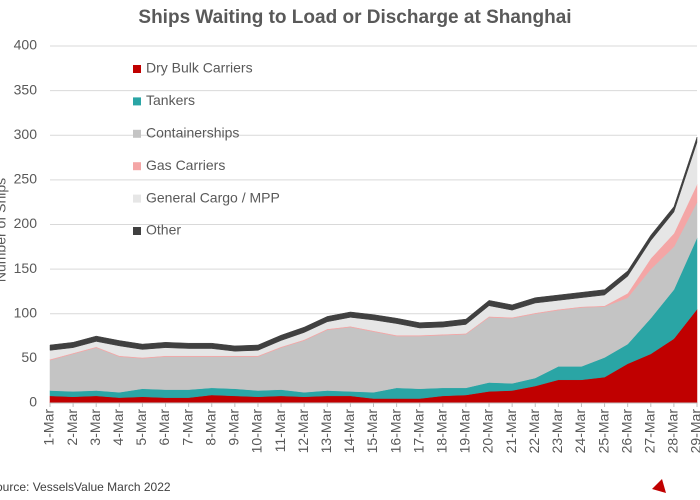 The width and height of the screenshot is (700, 500). What do you see at coordinates (26, 89) in the screenshot?
I see `y-tick-label: 350` at bounding box center [26, 89].